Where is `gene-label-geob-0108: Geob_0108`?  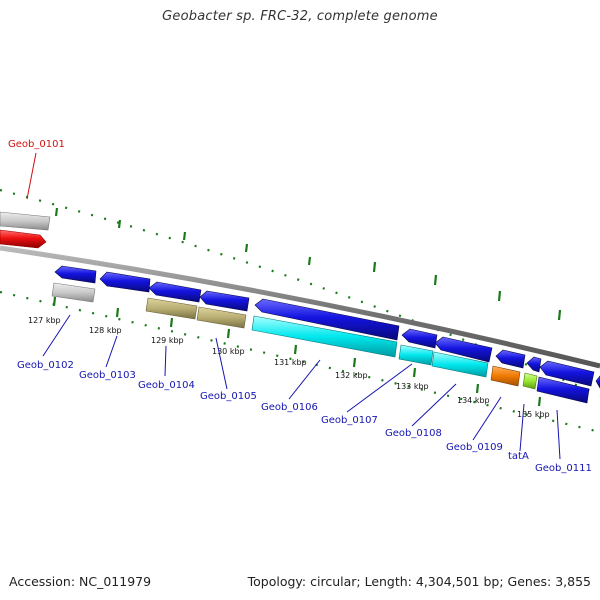
gene-label-geob-0108: Geob_0108 is located at coordinates (413, 433).